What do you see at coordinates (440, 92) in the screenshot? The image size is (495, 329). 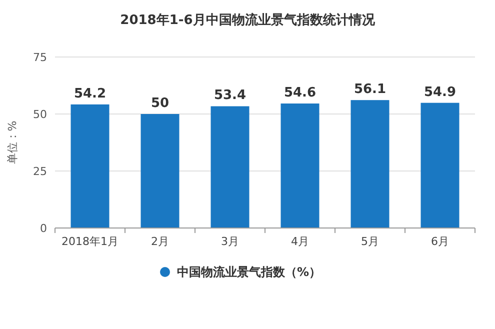 I see `data-label: 54.9` at bounding box center [440, 92].